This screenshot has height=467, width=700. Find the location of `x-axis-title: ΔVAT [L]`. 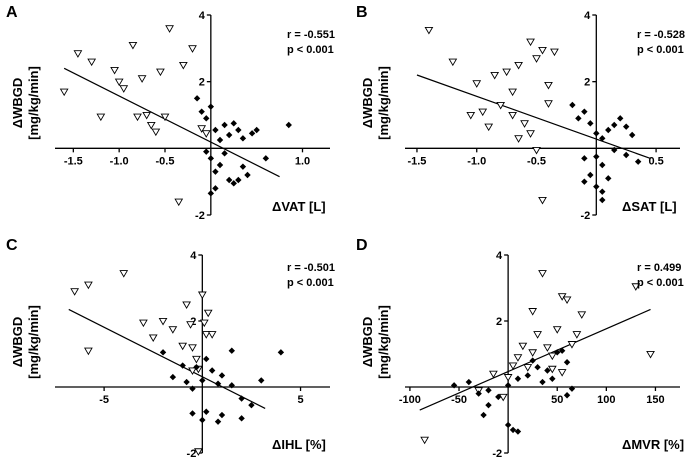

x-axis-title: ΔVAT [L] is located at coordinates (299, 206).